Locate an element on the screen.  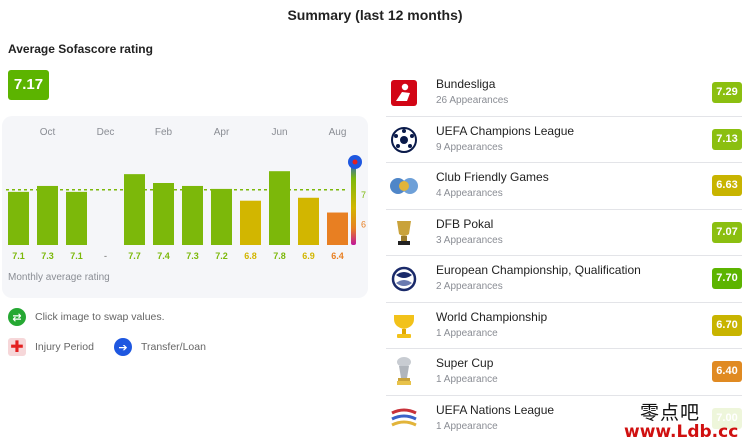
competition-appearances: 2 Appearances is located at coordinates (469, 286).